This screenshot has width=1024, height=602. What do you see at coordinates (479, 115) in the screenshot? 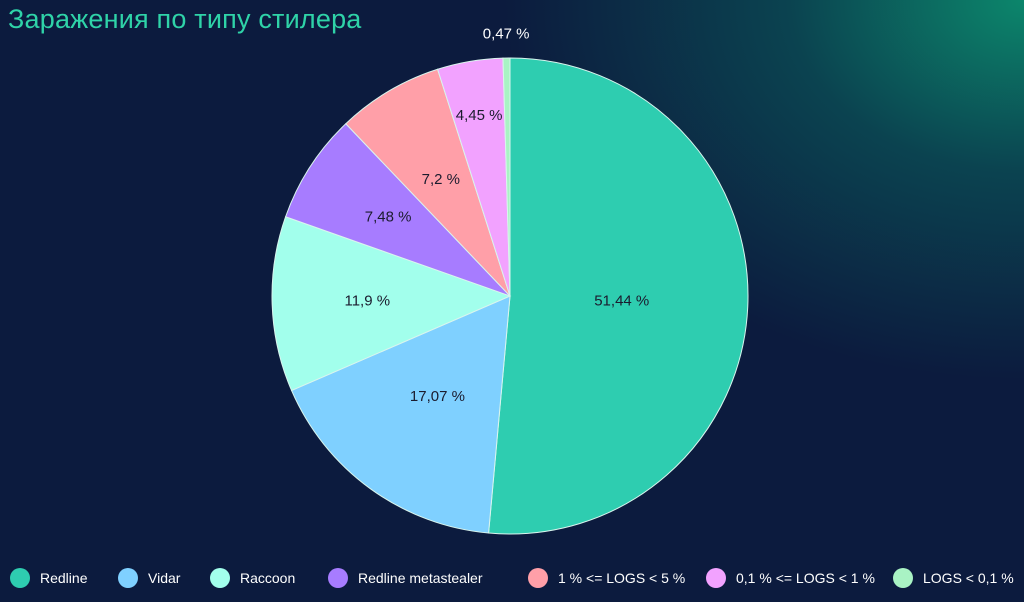
I see `pie-slice-label-5: 4,45 %` at bounding box center [479, 115].